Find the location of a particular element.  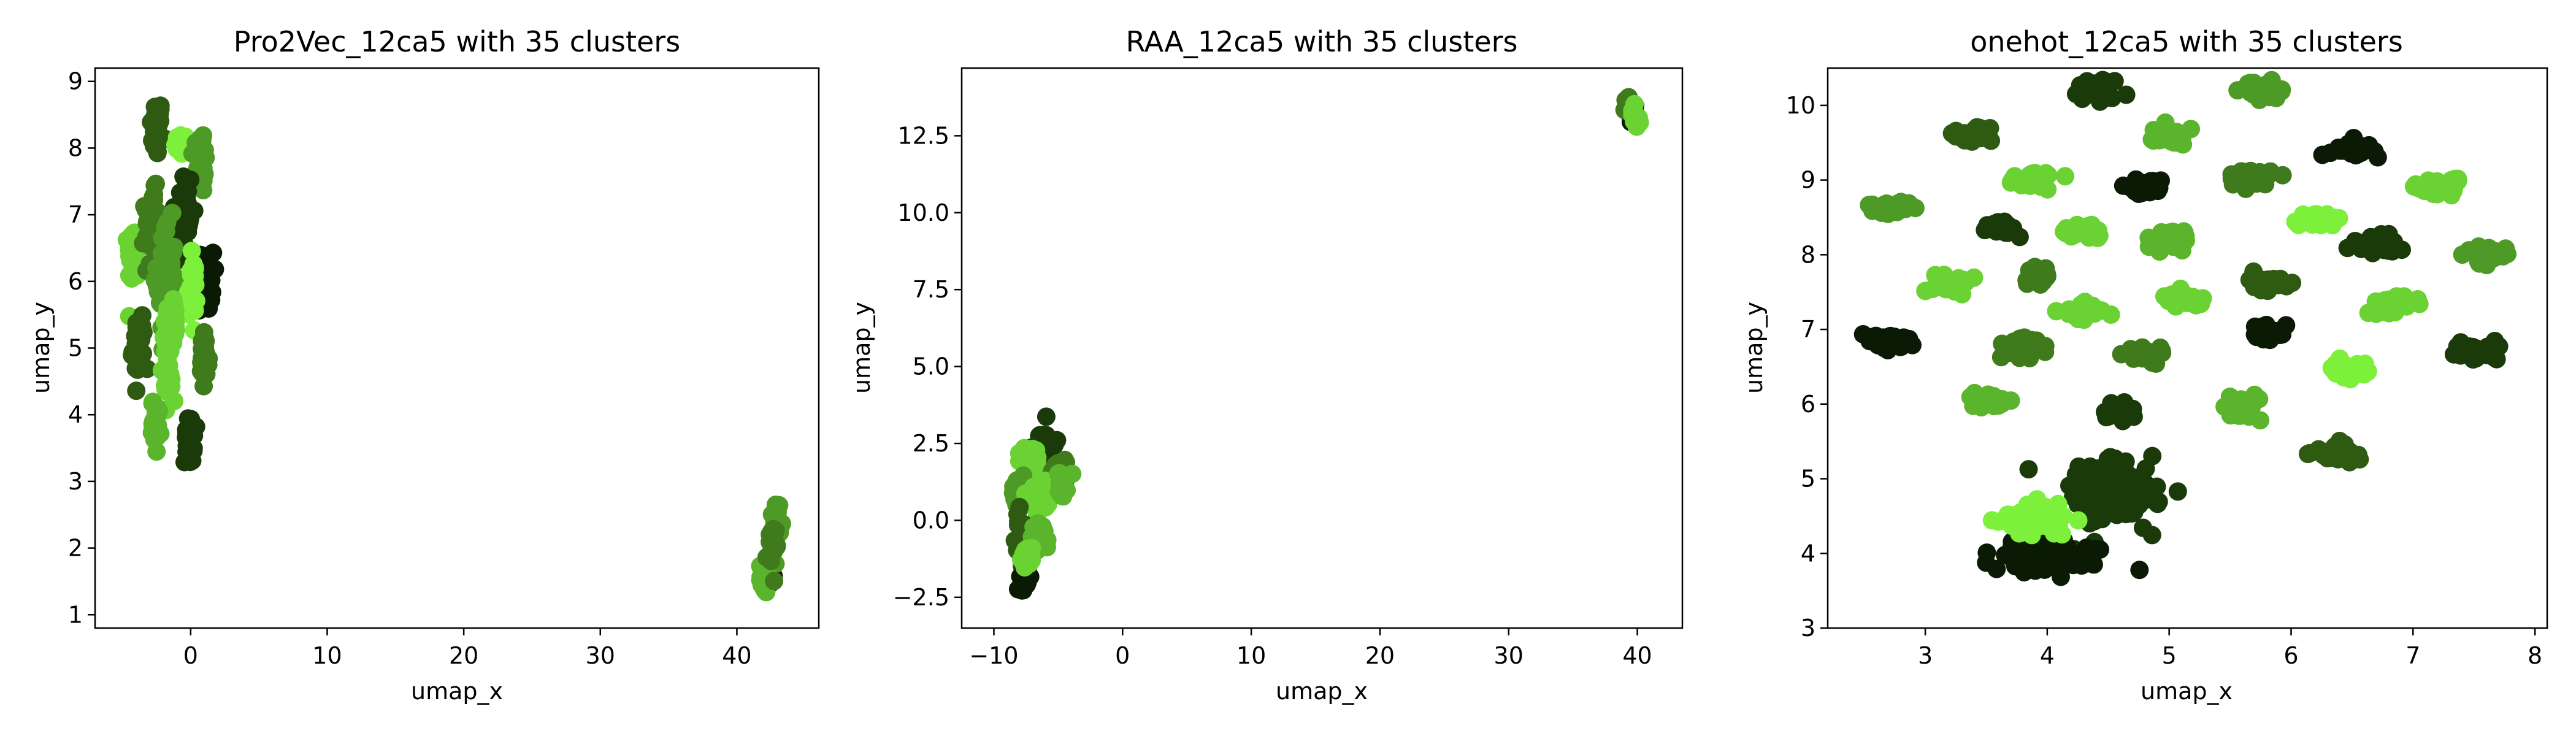

x-tick-label: 10 is located at coordinates (1251, 655).